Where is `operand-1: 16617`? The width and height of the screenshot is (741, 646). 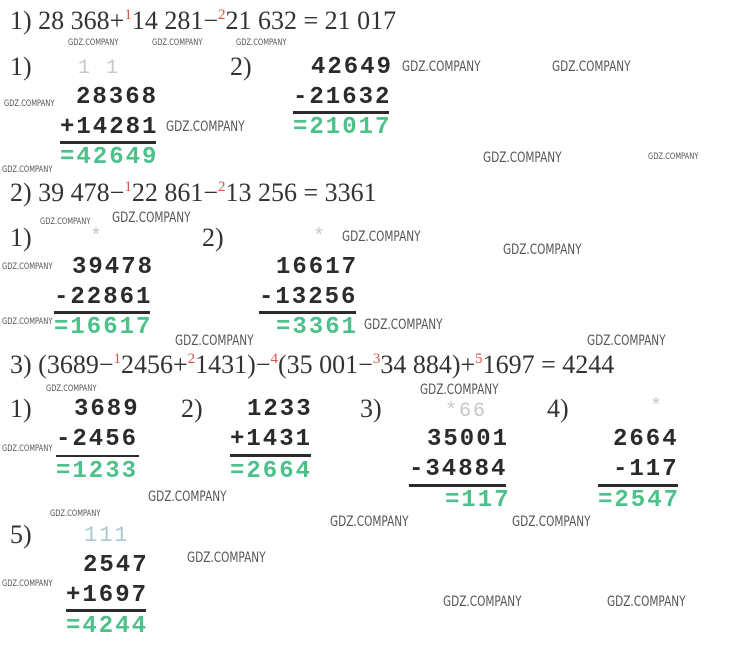 operand-1: 16617 is located at coordinates (317, 267).